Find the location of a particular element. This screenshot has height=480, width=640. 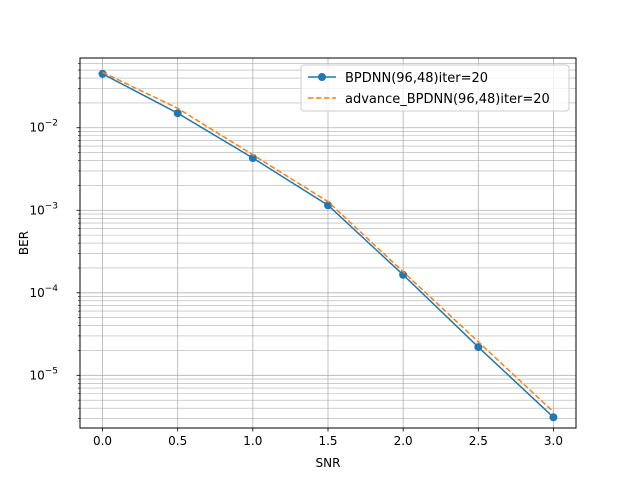

x-tick-label: 2.0 is located at coordinates (403, 441).